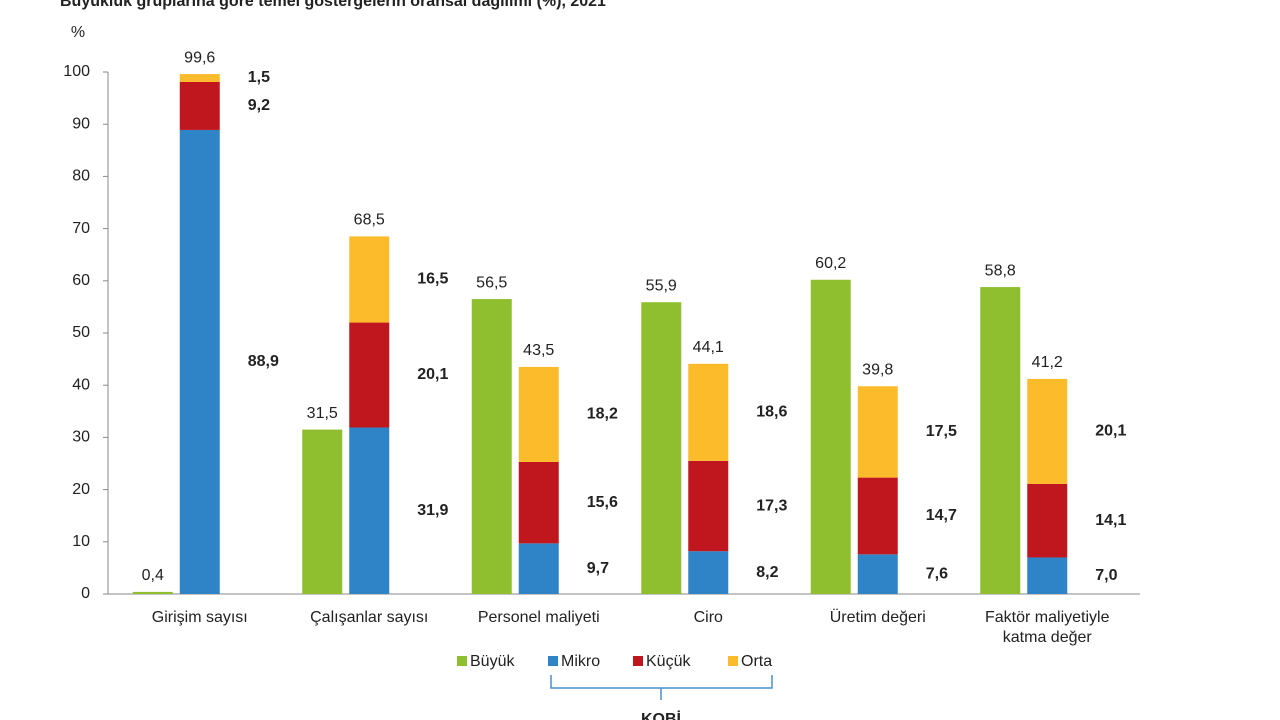 The width and height of the screenshot is (1280, 720). Describe the element at coordinates (767, 572) in the screenshot. I see `value-label: 8,2` at that location.